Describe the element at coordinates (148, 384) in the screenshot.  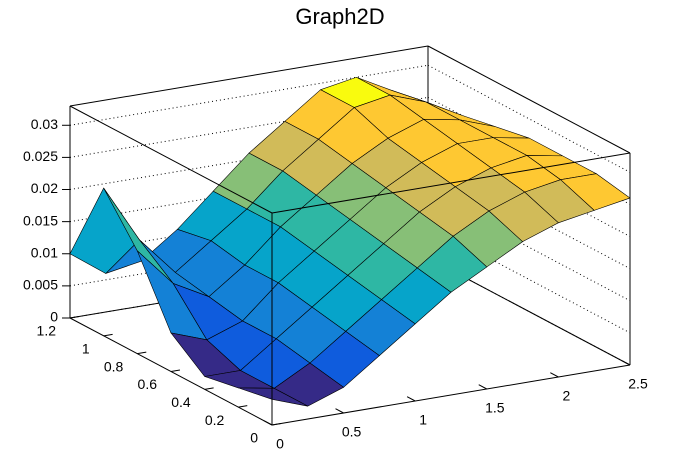
I see `y-tick-label: 0.6` at that location.